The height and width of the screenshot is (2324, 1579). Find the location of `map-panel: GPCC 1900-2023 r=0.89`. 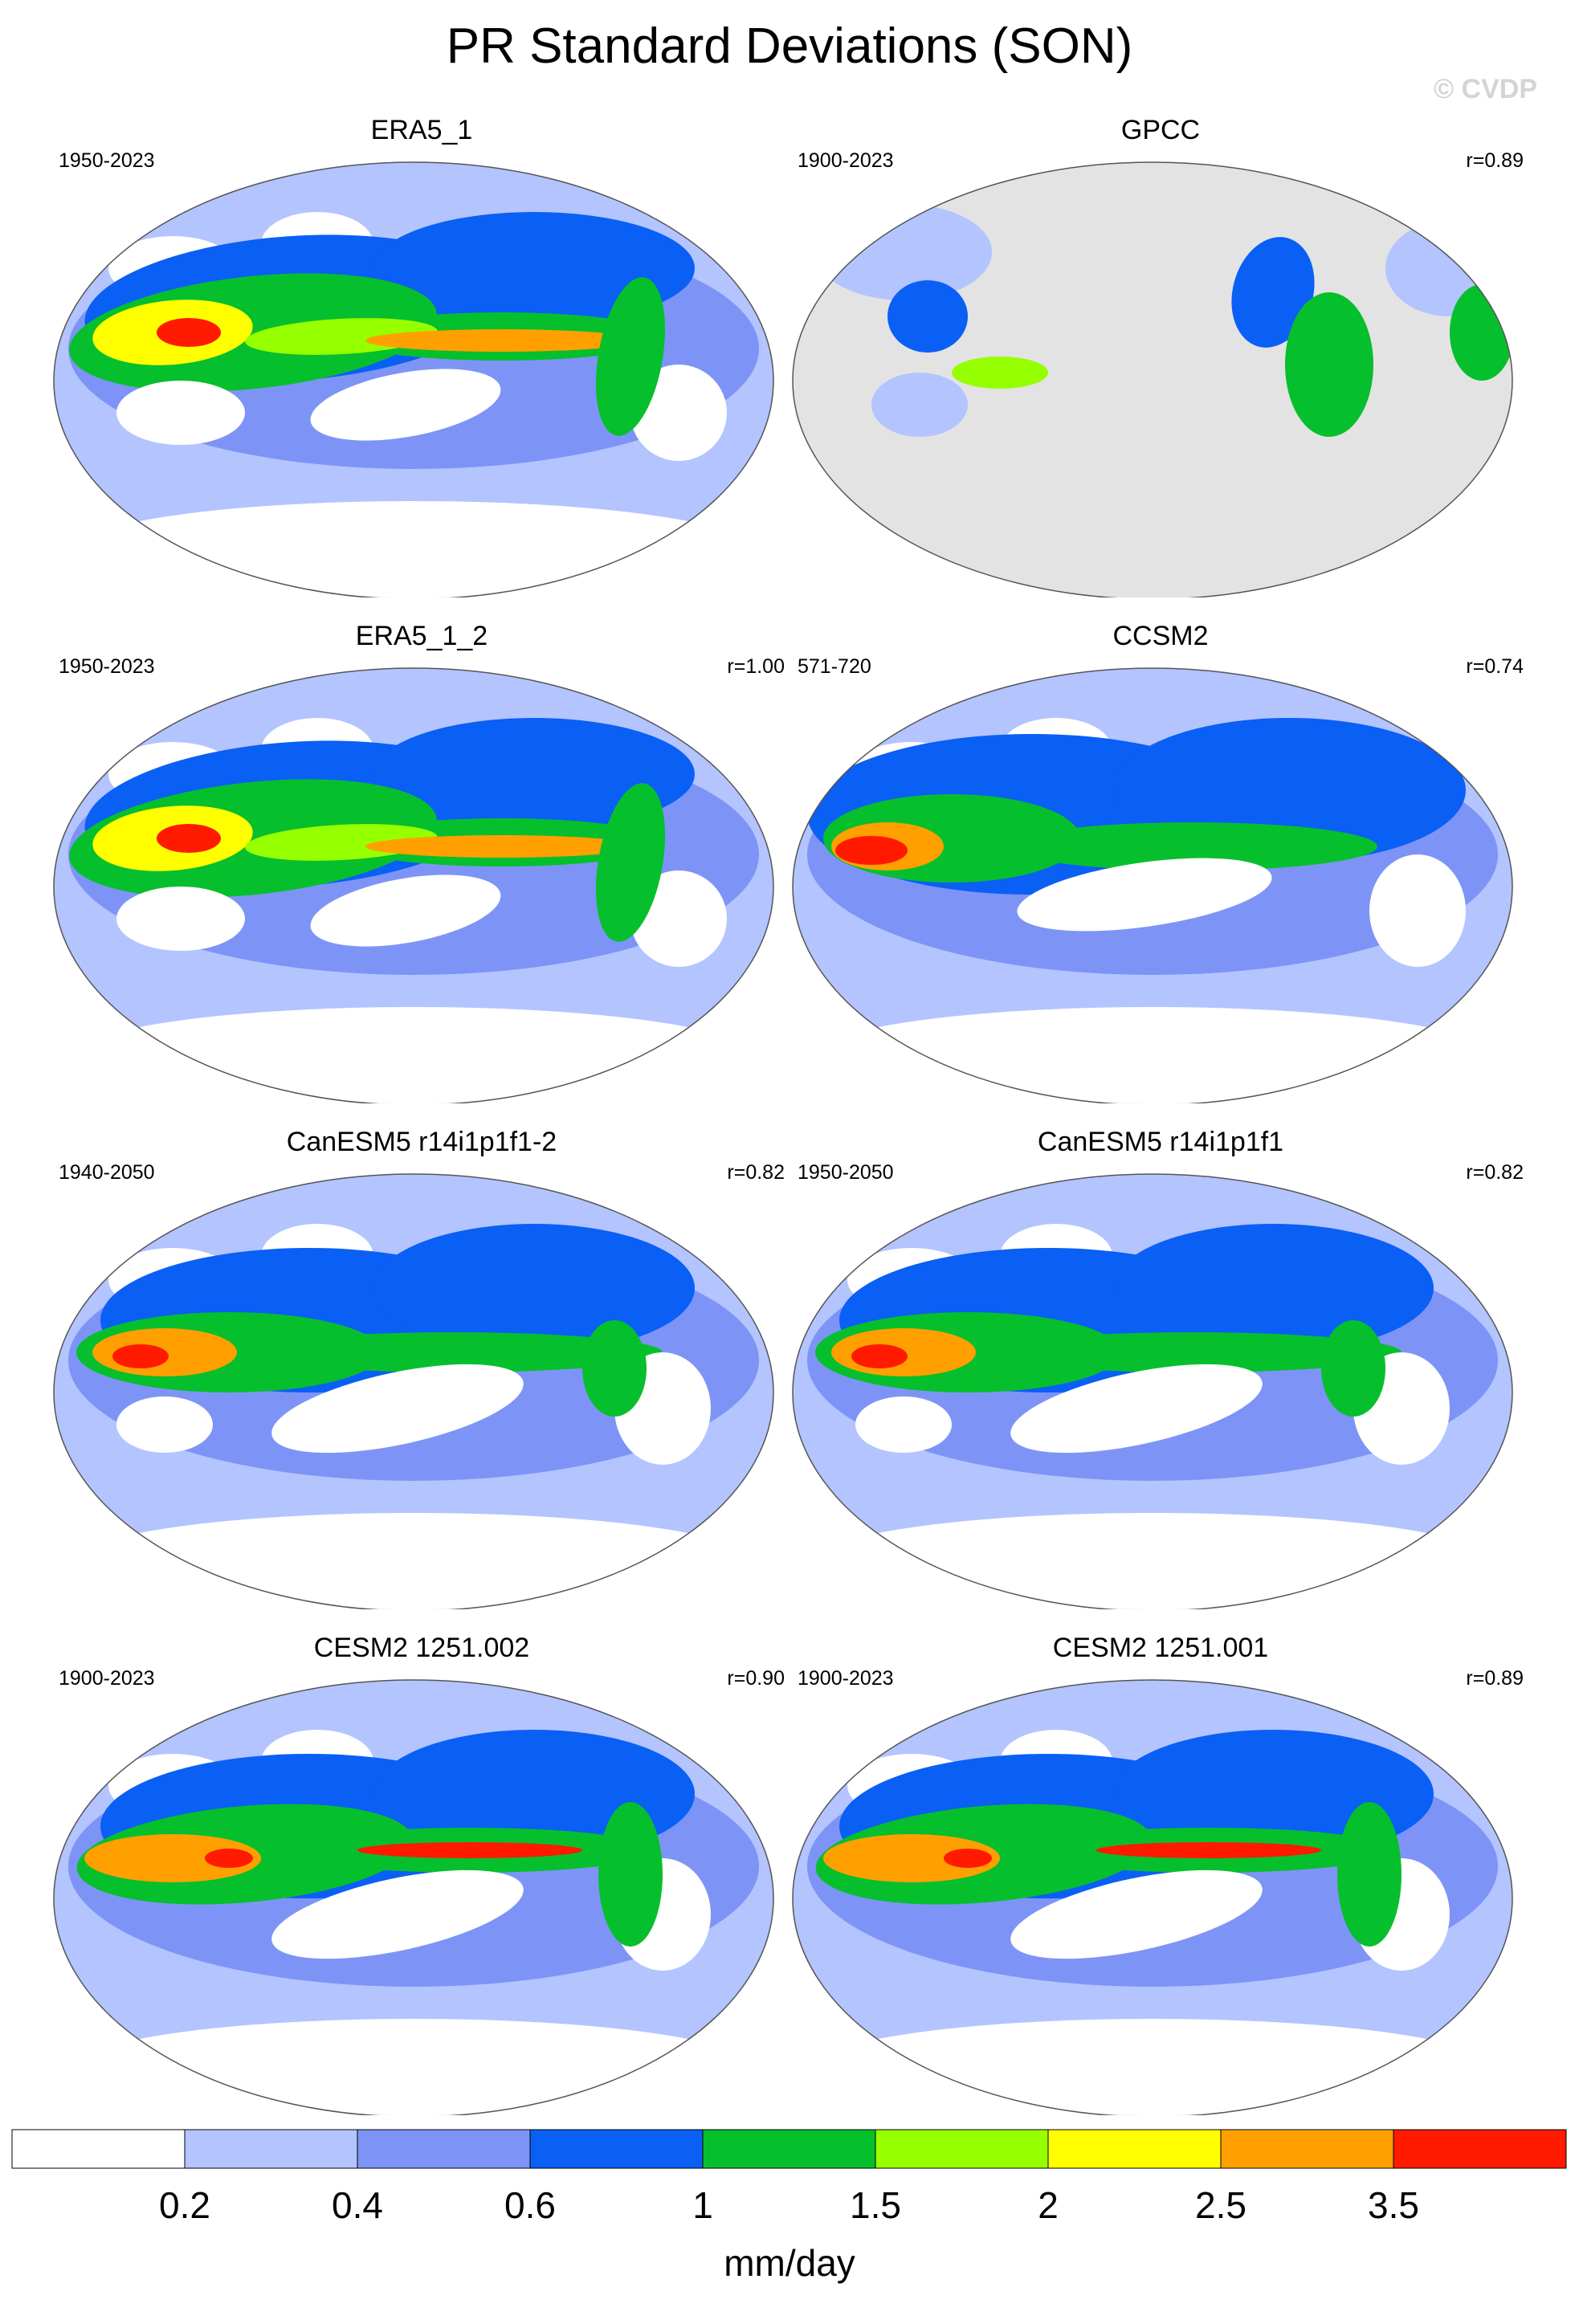

map-panel: GPCC 1900-2023 r=0.89 is located at coordinates (1160, 365).